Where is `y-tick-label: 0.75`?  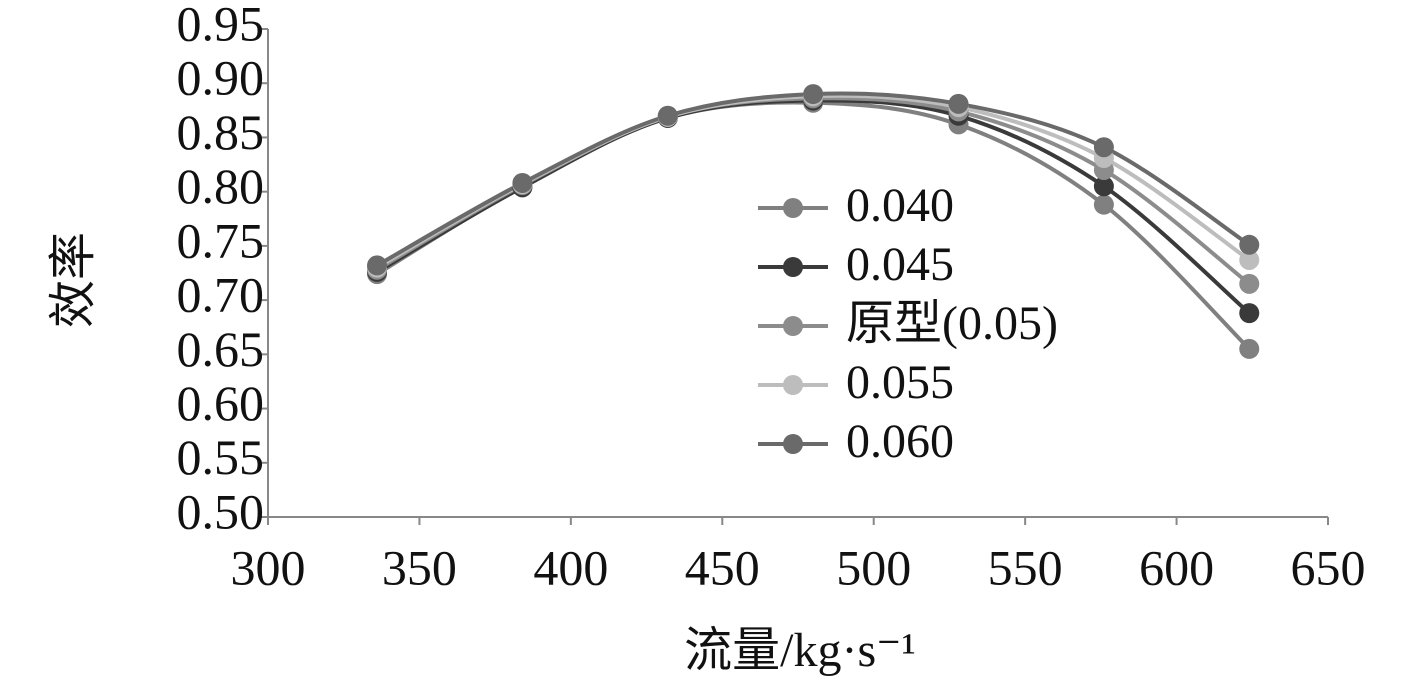 y-tick-label: 0.75 is located at coordinates (221, 240).